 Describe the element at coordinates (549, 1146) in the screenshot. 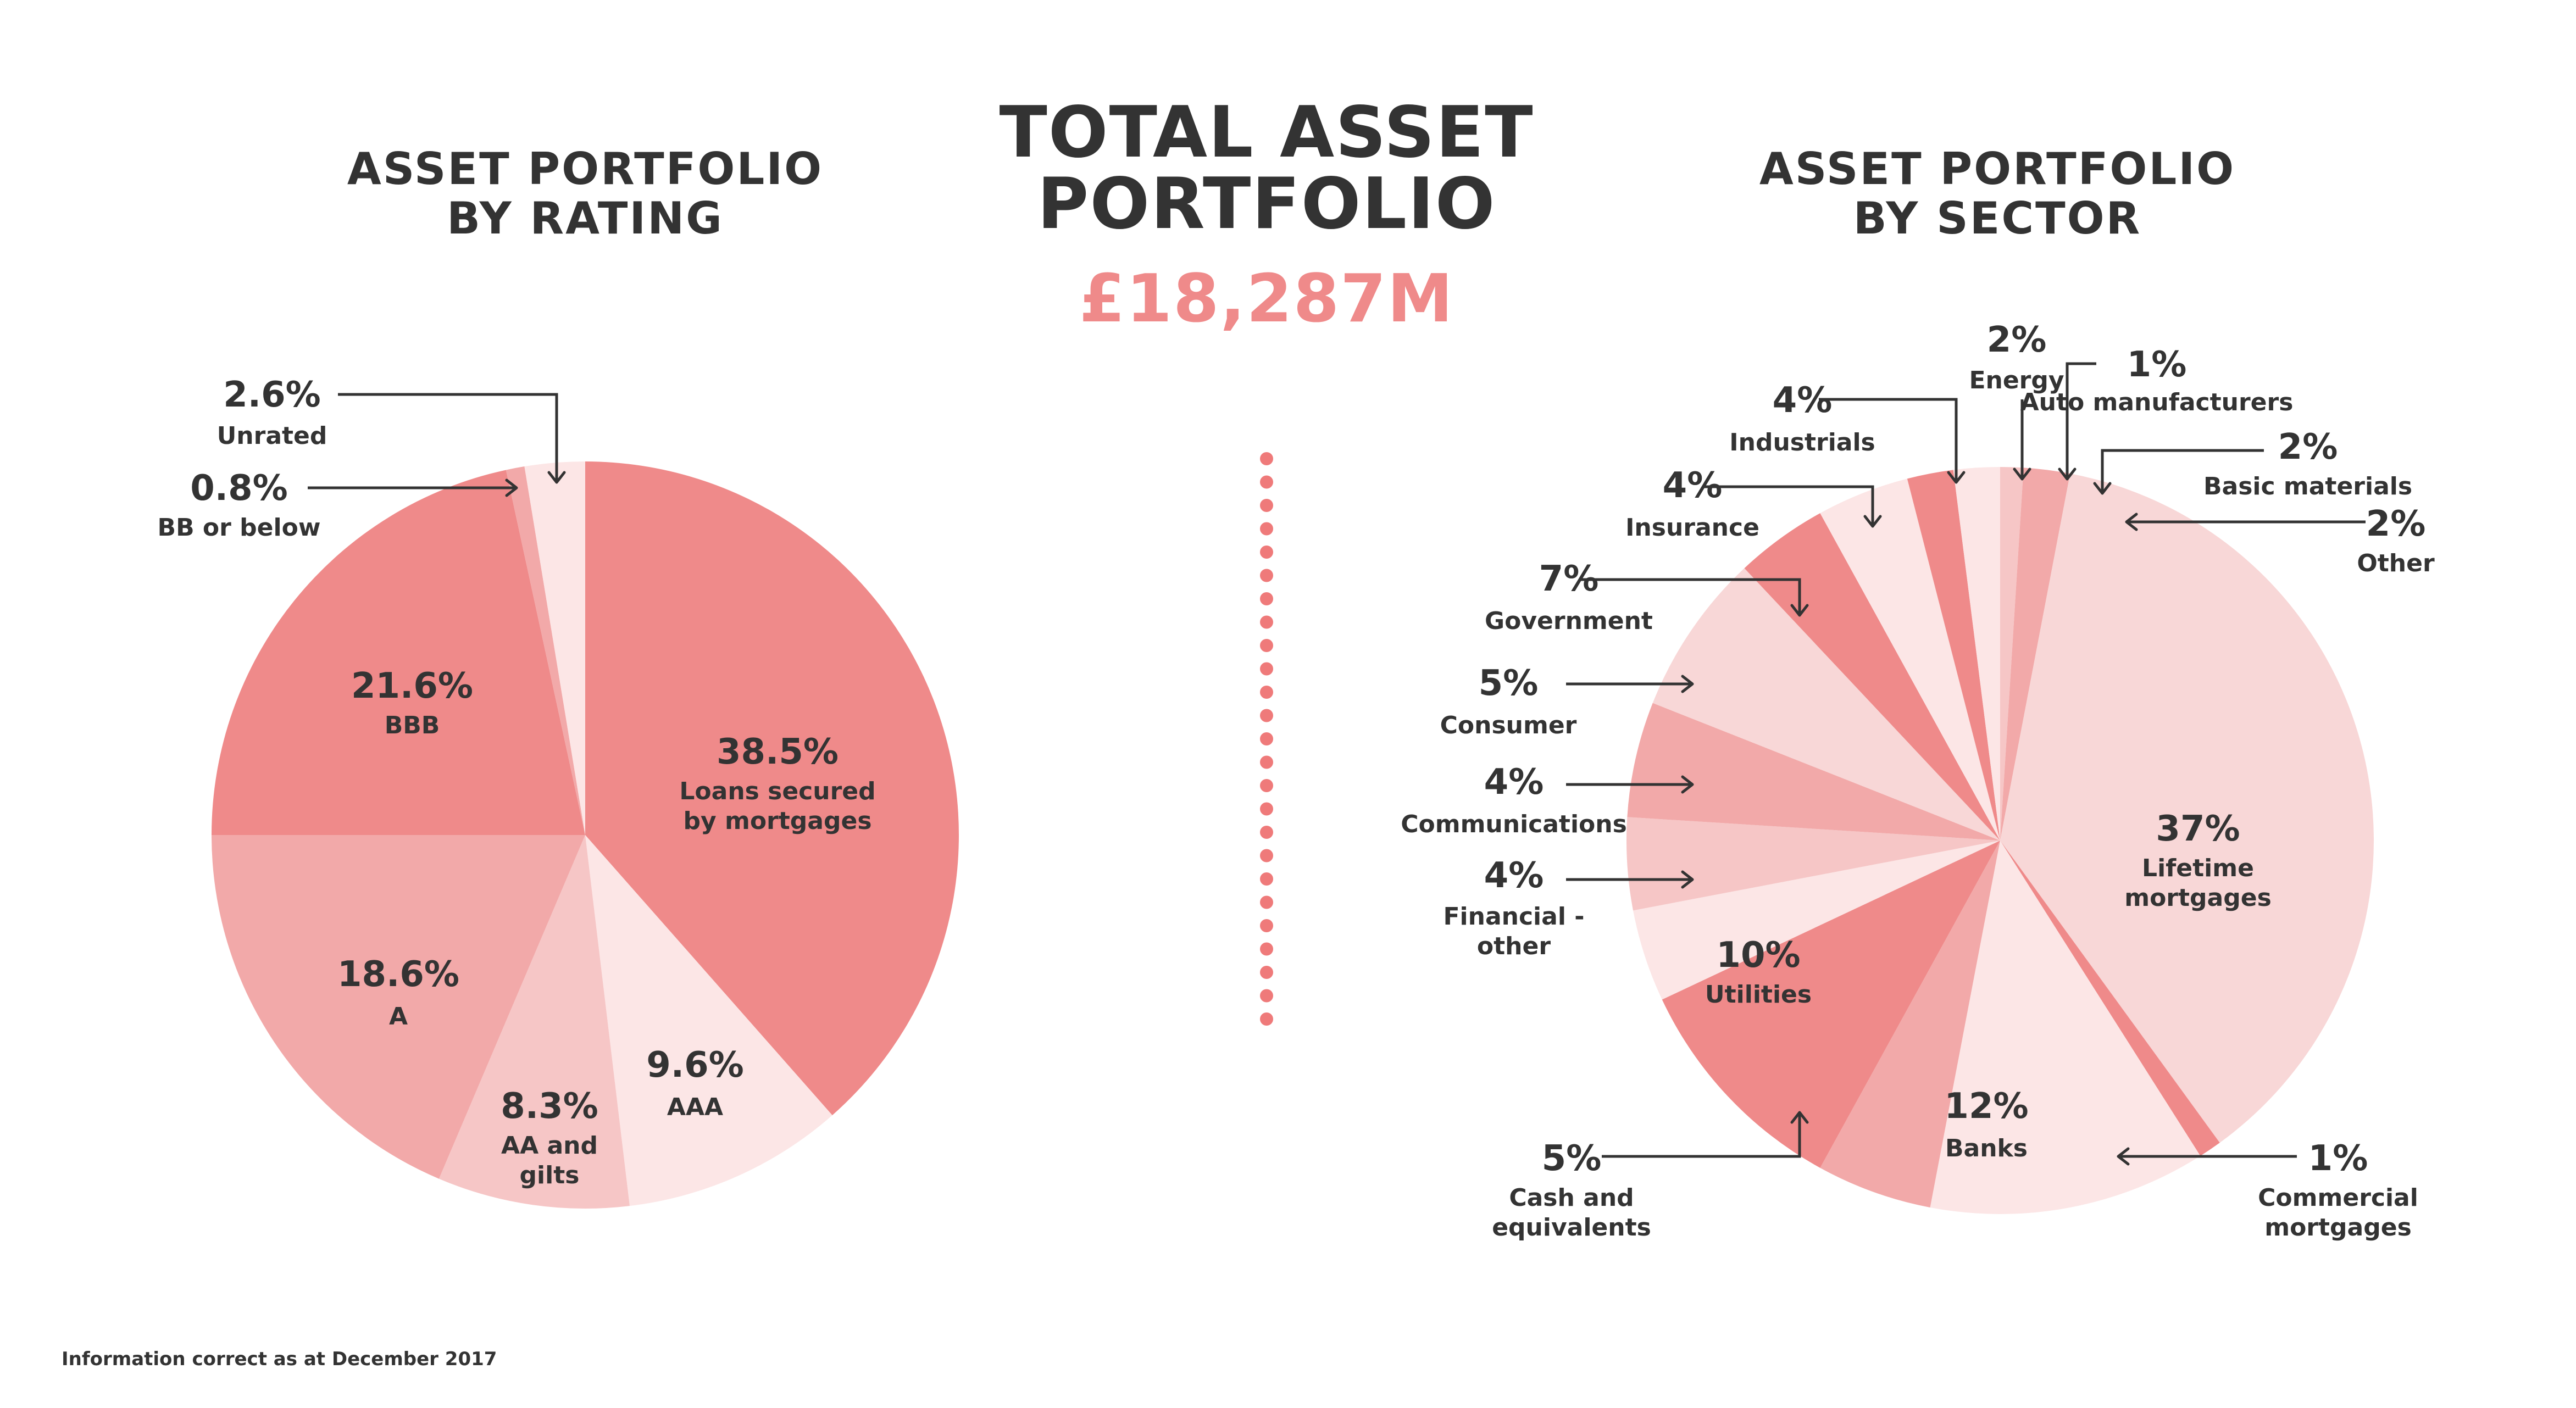

I see `slice-label: AA and` at that location.